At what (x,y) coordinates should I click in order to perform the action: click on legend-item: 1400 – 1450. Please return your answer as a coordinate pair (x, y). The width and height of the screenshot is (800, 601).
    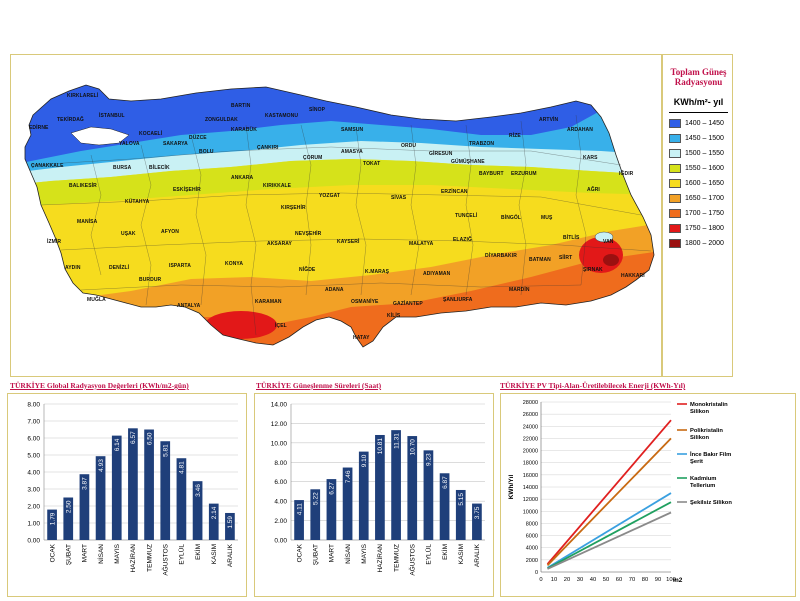
    Looking at the image, I should click on (696, 123).